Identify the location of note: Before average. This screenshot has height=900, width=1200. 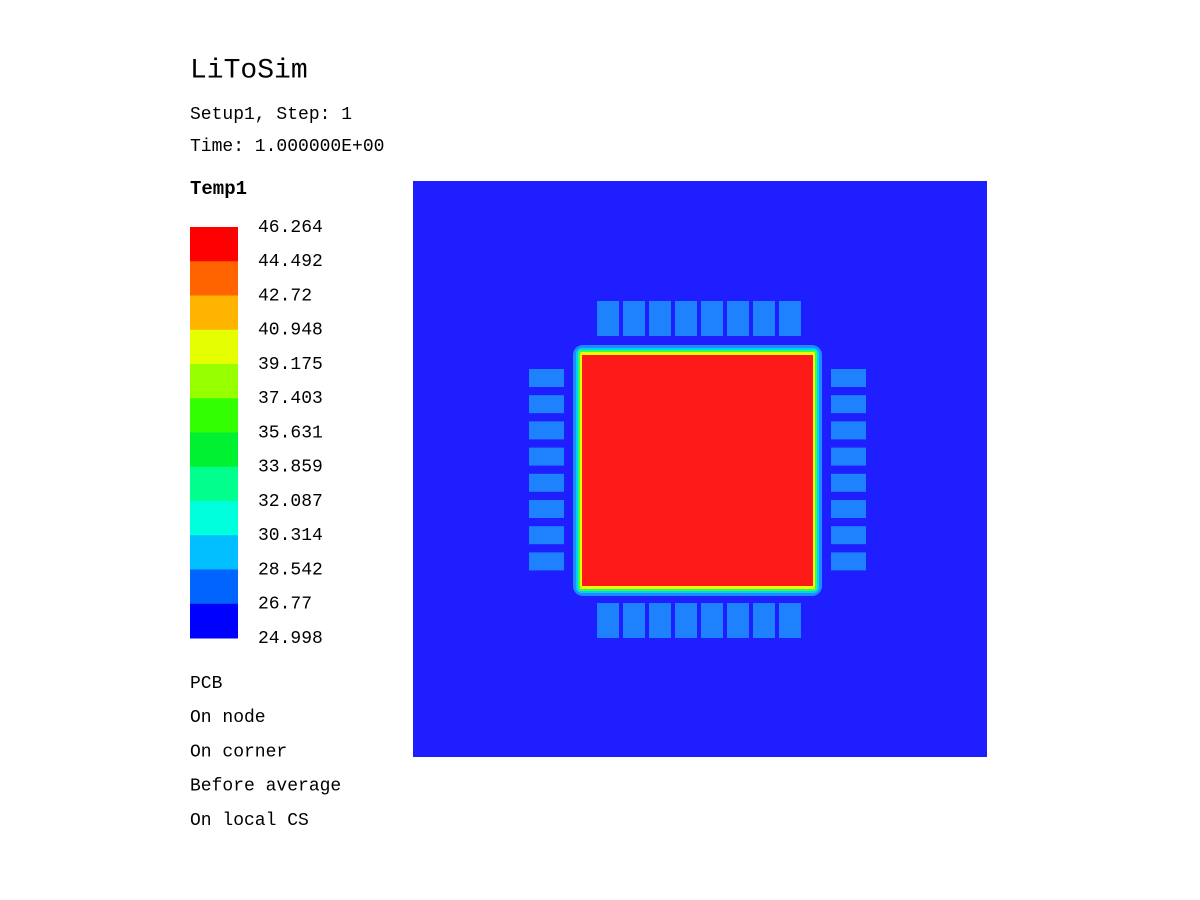
(265, 787).